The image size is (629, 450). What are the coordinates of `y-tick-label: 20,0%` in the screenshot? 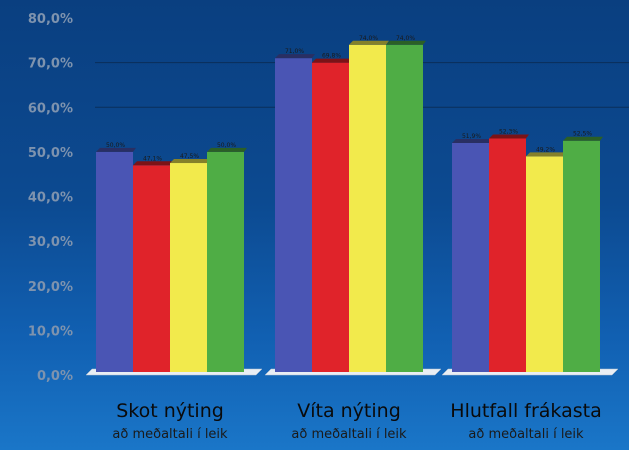 It's located at (50, 287).